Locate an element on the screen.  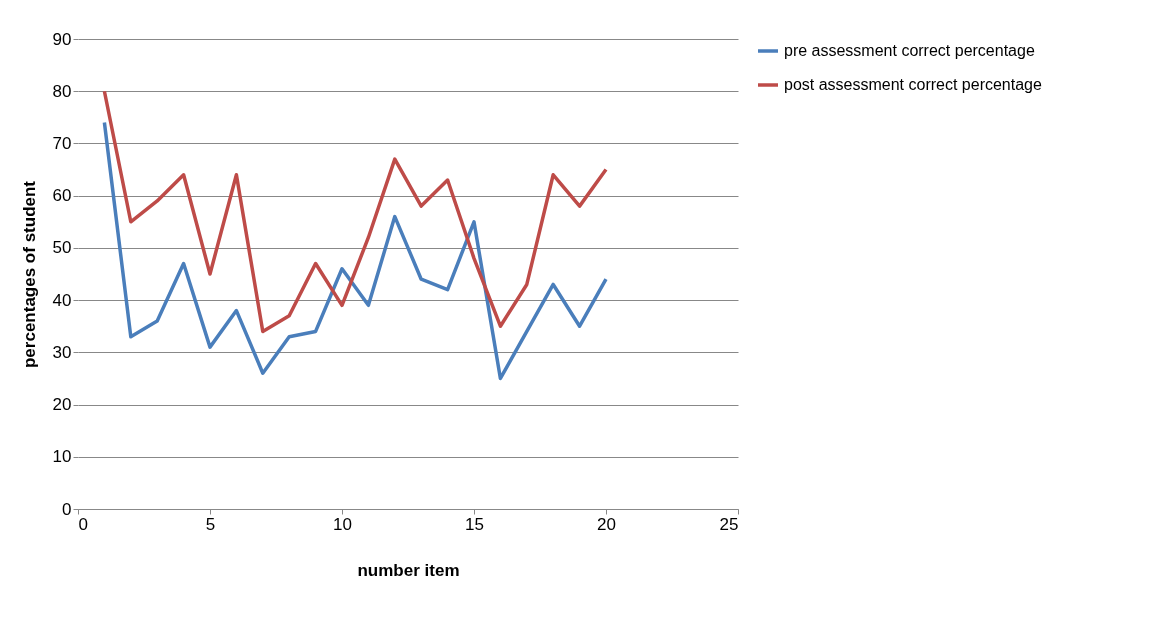
y-tick-label: 90 is located at coordinates (62, 39).